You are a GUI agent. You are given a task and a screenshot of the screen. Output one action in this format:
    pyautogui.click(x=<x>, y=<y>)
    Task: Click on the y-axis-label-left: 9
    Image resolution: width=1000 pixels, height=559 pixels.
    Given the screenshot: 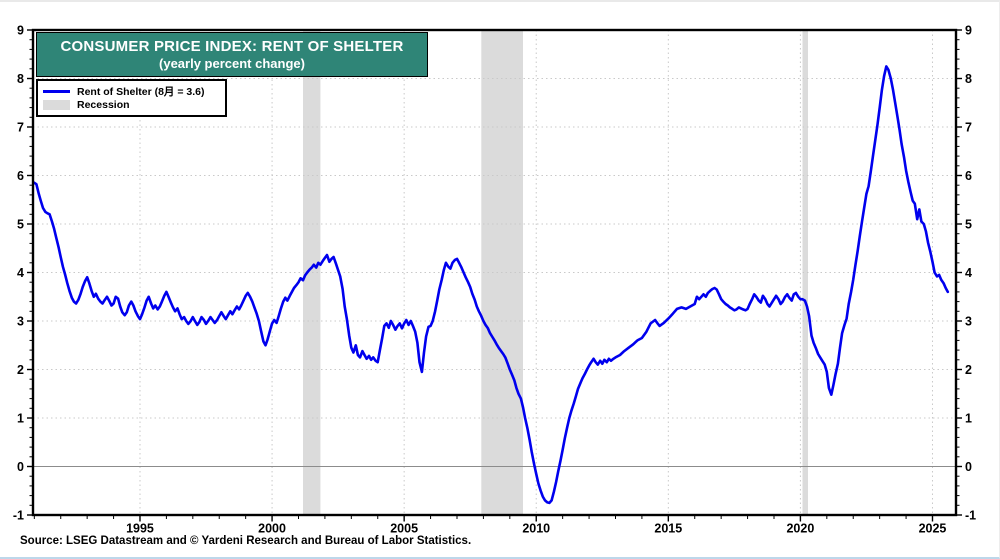 What is the action you would take?
    pyautogui.click(x=20, y=31)
    